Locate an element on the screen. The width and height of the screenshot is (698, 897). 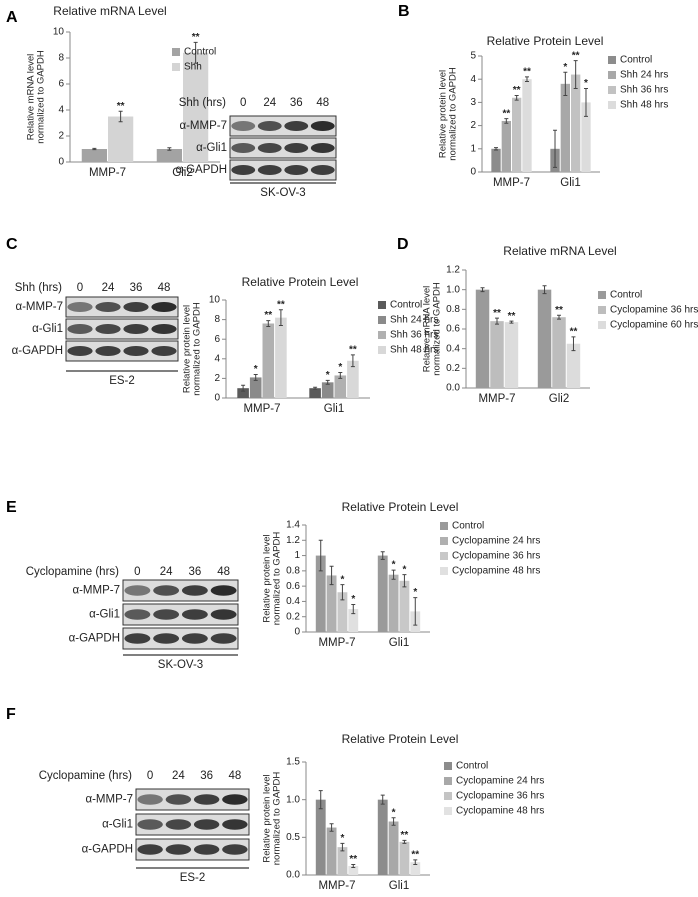
blot-row-label: α-MMP-7 is located at coordinates (39, 307).